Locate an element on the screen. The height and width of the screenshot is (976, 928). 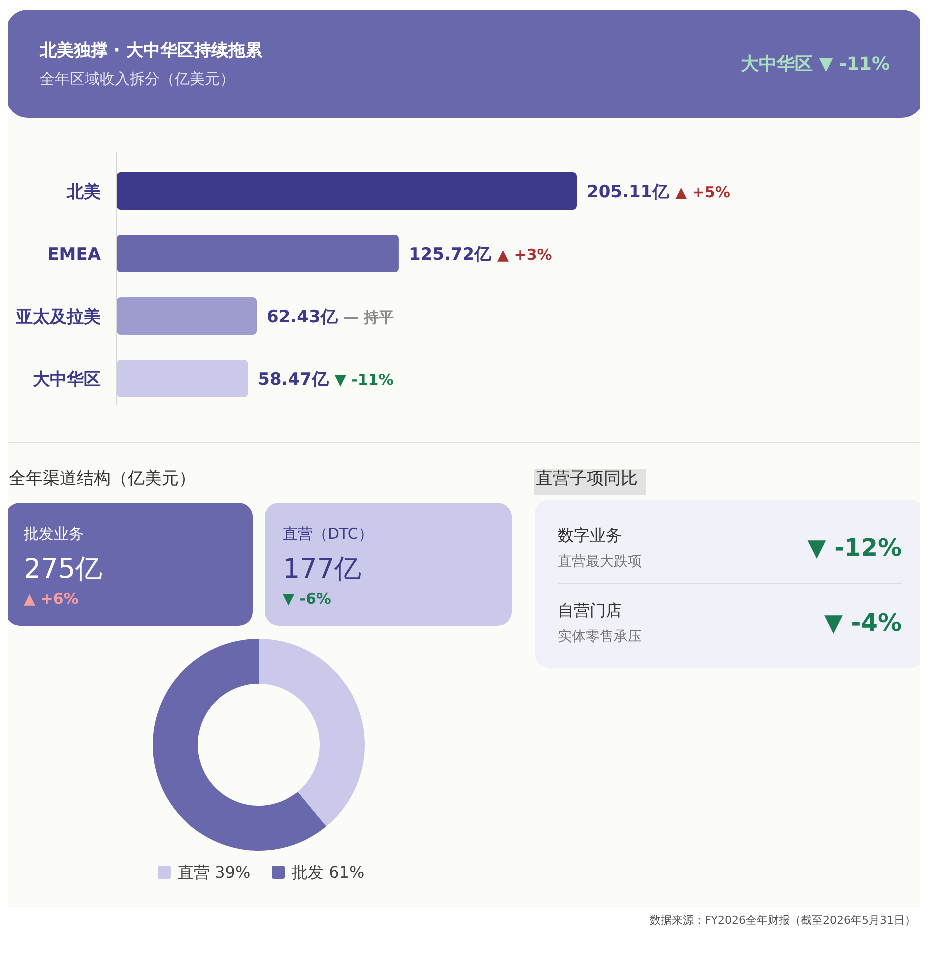
y-tick-label: 北美 is located at coordinates (83, 192).